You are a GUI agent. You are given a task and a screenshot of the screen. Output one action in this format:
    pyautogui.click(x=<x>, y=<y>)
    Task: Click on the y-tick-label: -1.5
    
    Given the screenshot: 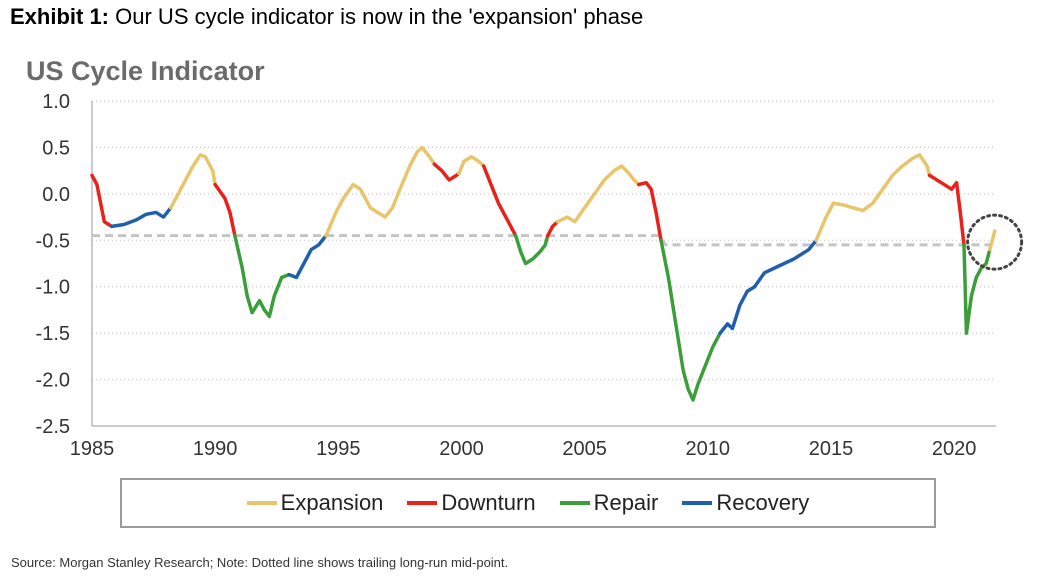 What is the action you would take?
    pyautogui.click(x=53, y=334)
    